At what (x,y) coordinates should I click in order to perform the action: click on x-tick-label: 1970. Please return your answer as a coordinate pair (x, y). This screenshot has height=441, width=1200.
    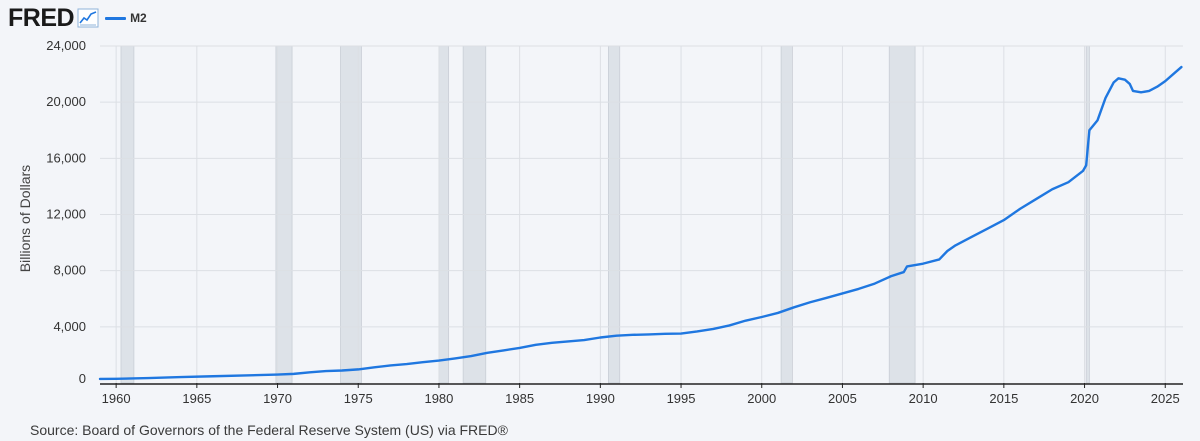
    Looking at the image, I should click on (277, 398).